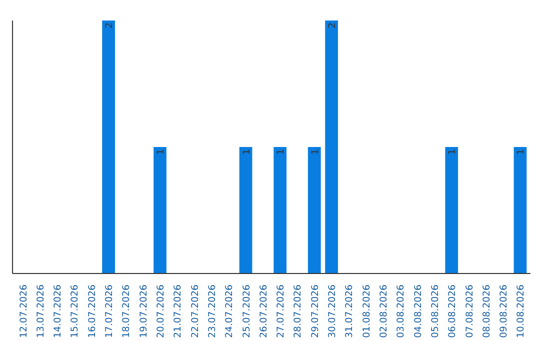 The height and width of the screenshot is (340, 540). What do you see at coordinates (230, 311) in the screenshot?
I see `x-tick-label: 24.07.2026` at bounding box center [230, 311].